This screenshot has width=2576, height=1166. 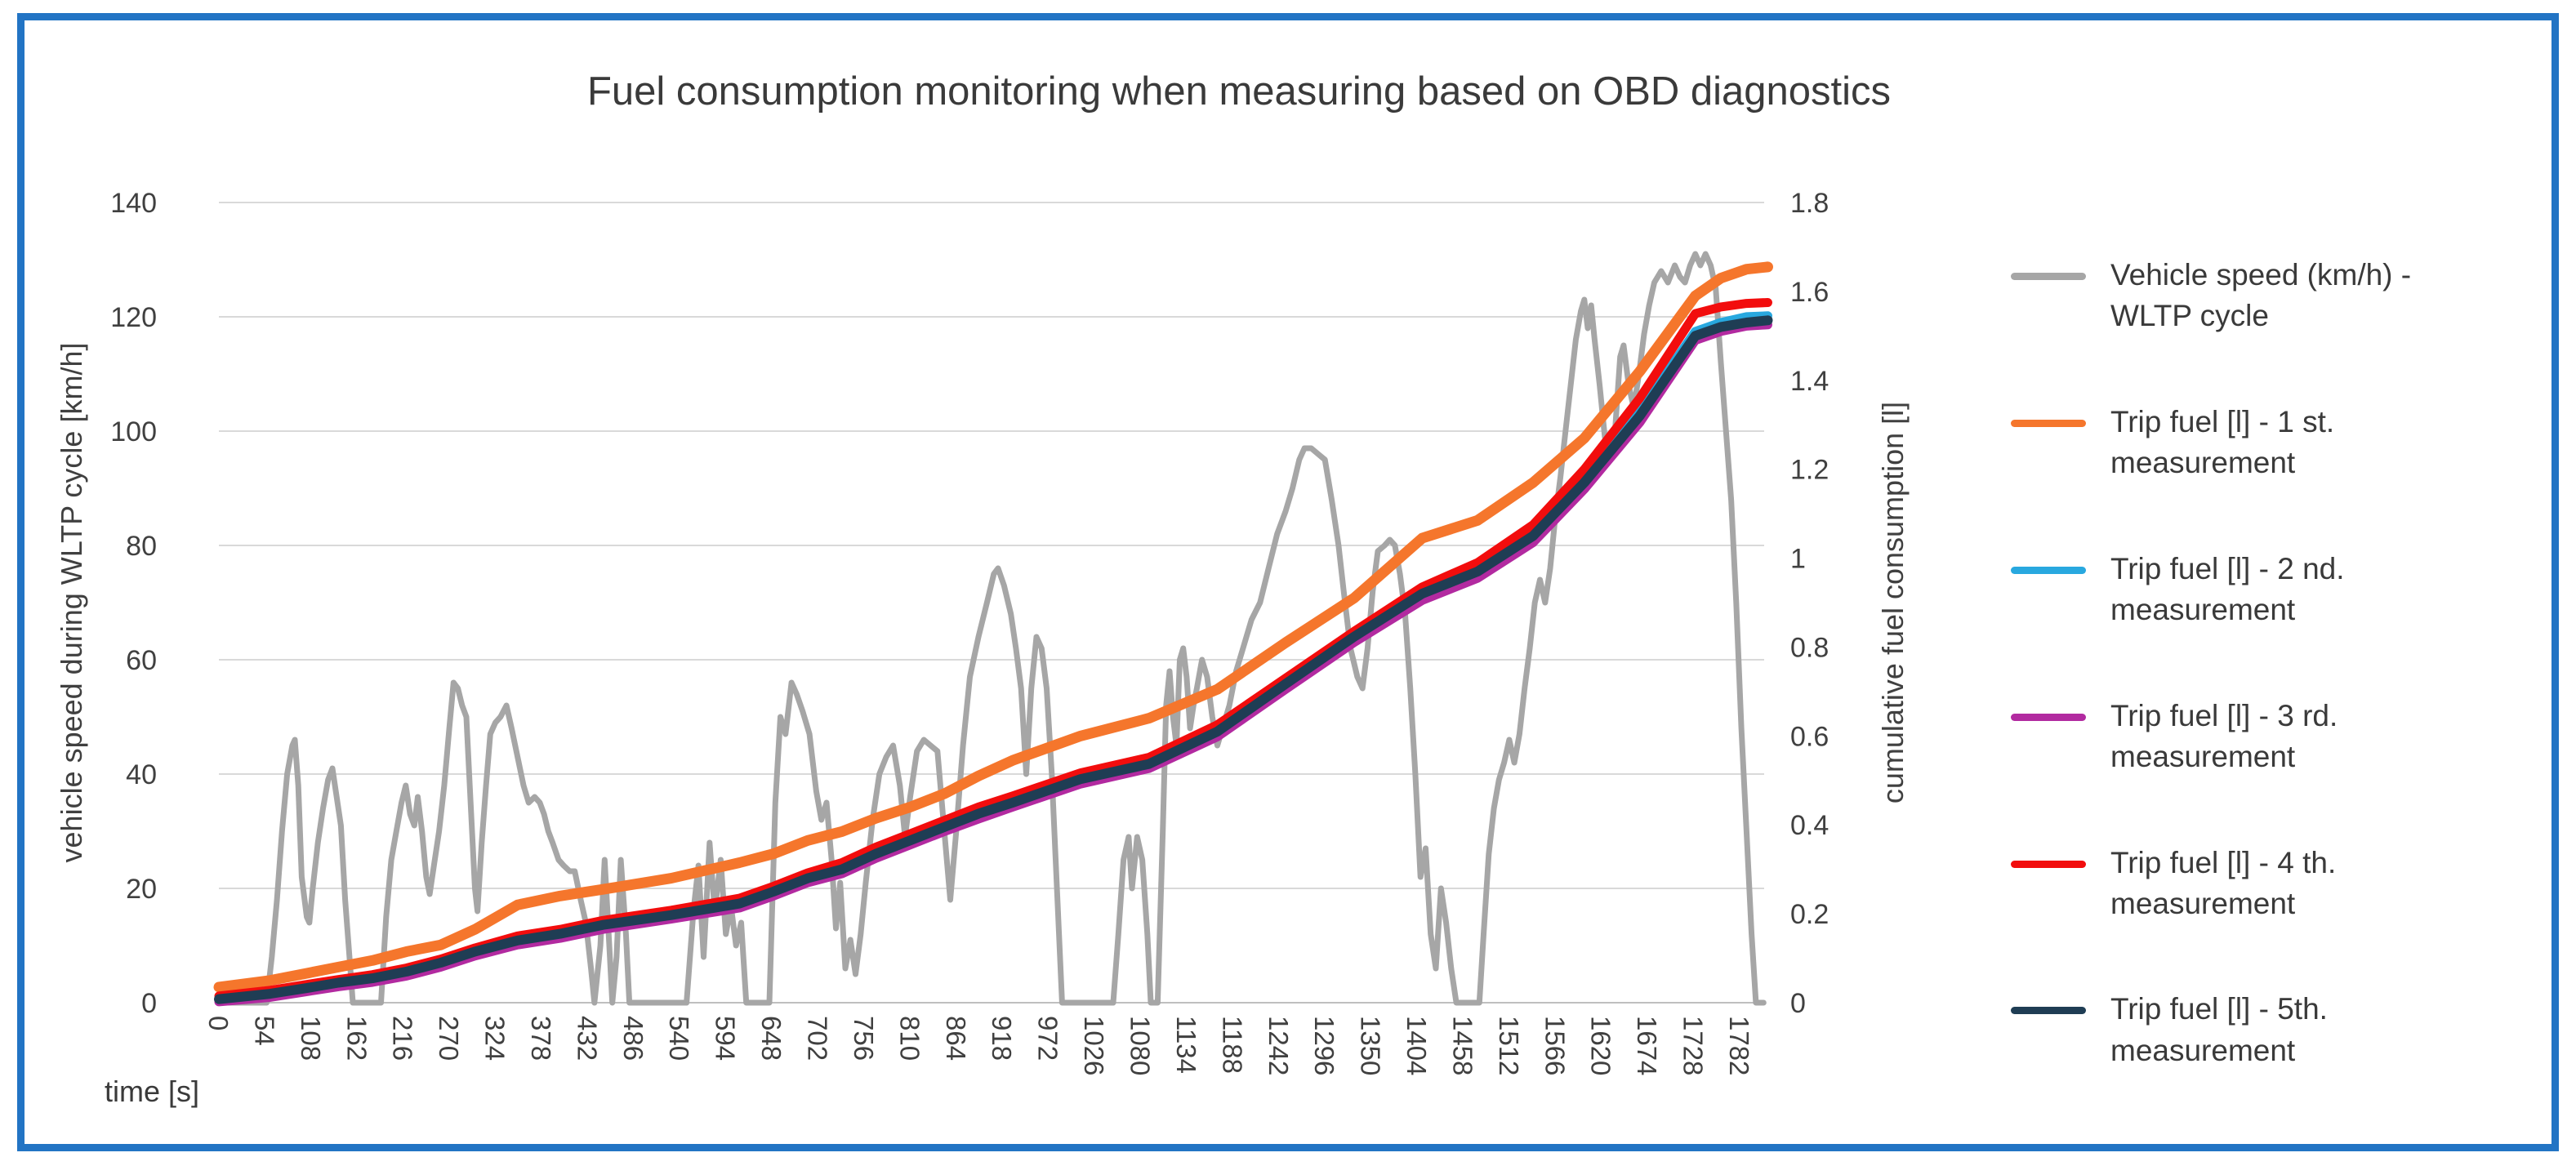 What do you see at coordinates (587, 1038) in the screenshot?
I see `svg-text: 432` at bounding box center [587, 1038].